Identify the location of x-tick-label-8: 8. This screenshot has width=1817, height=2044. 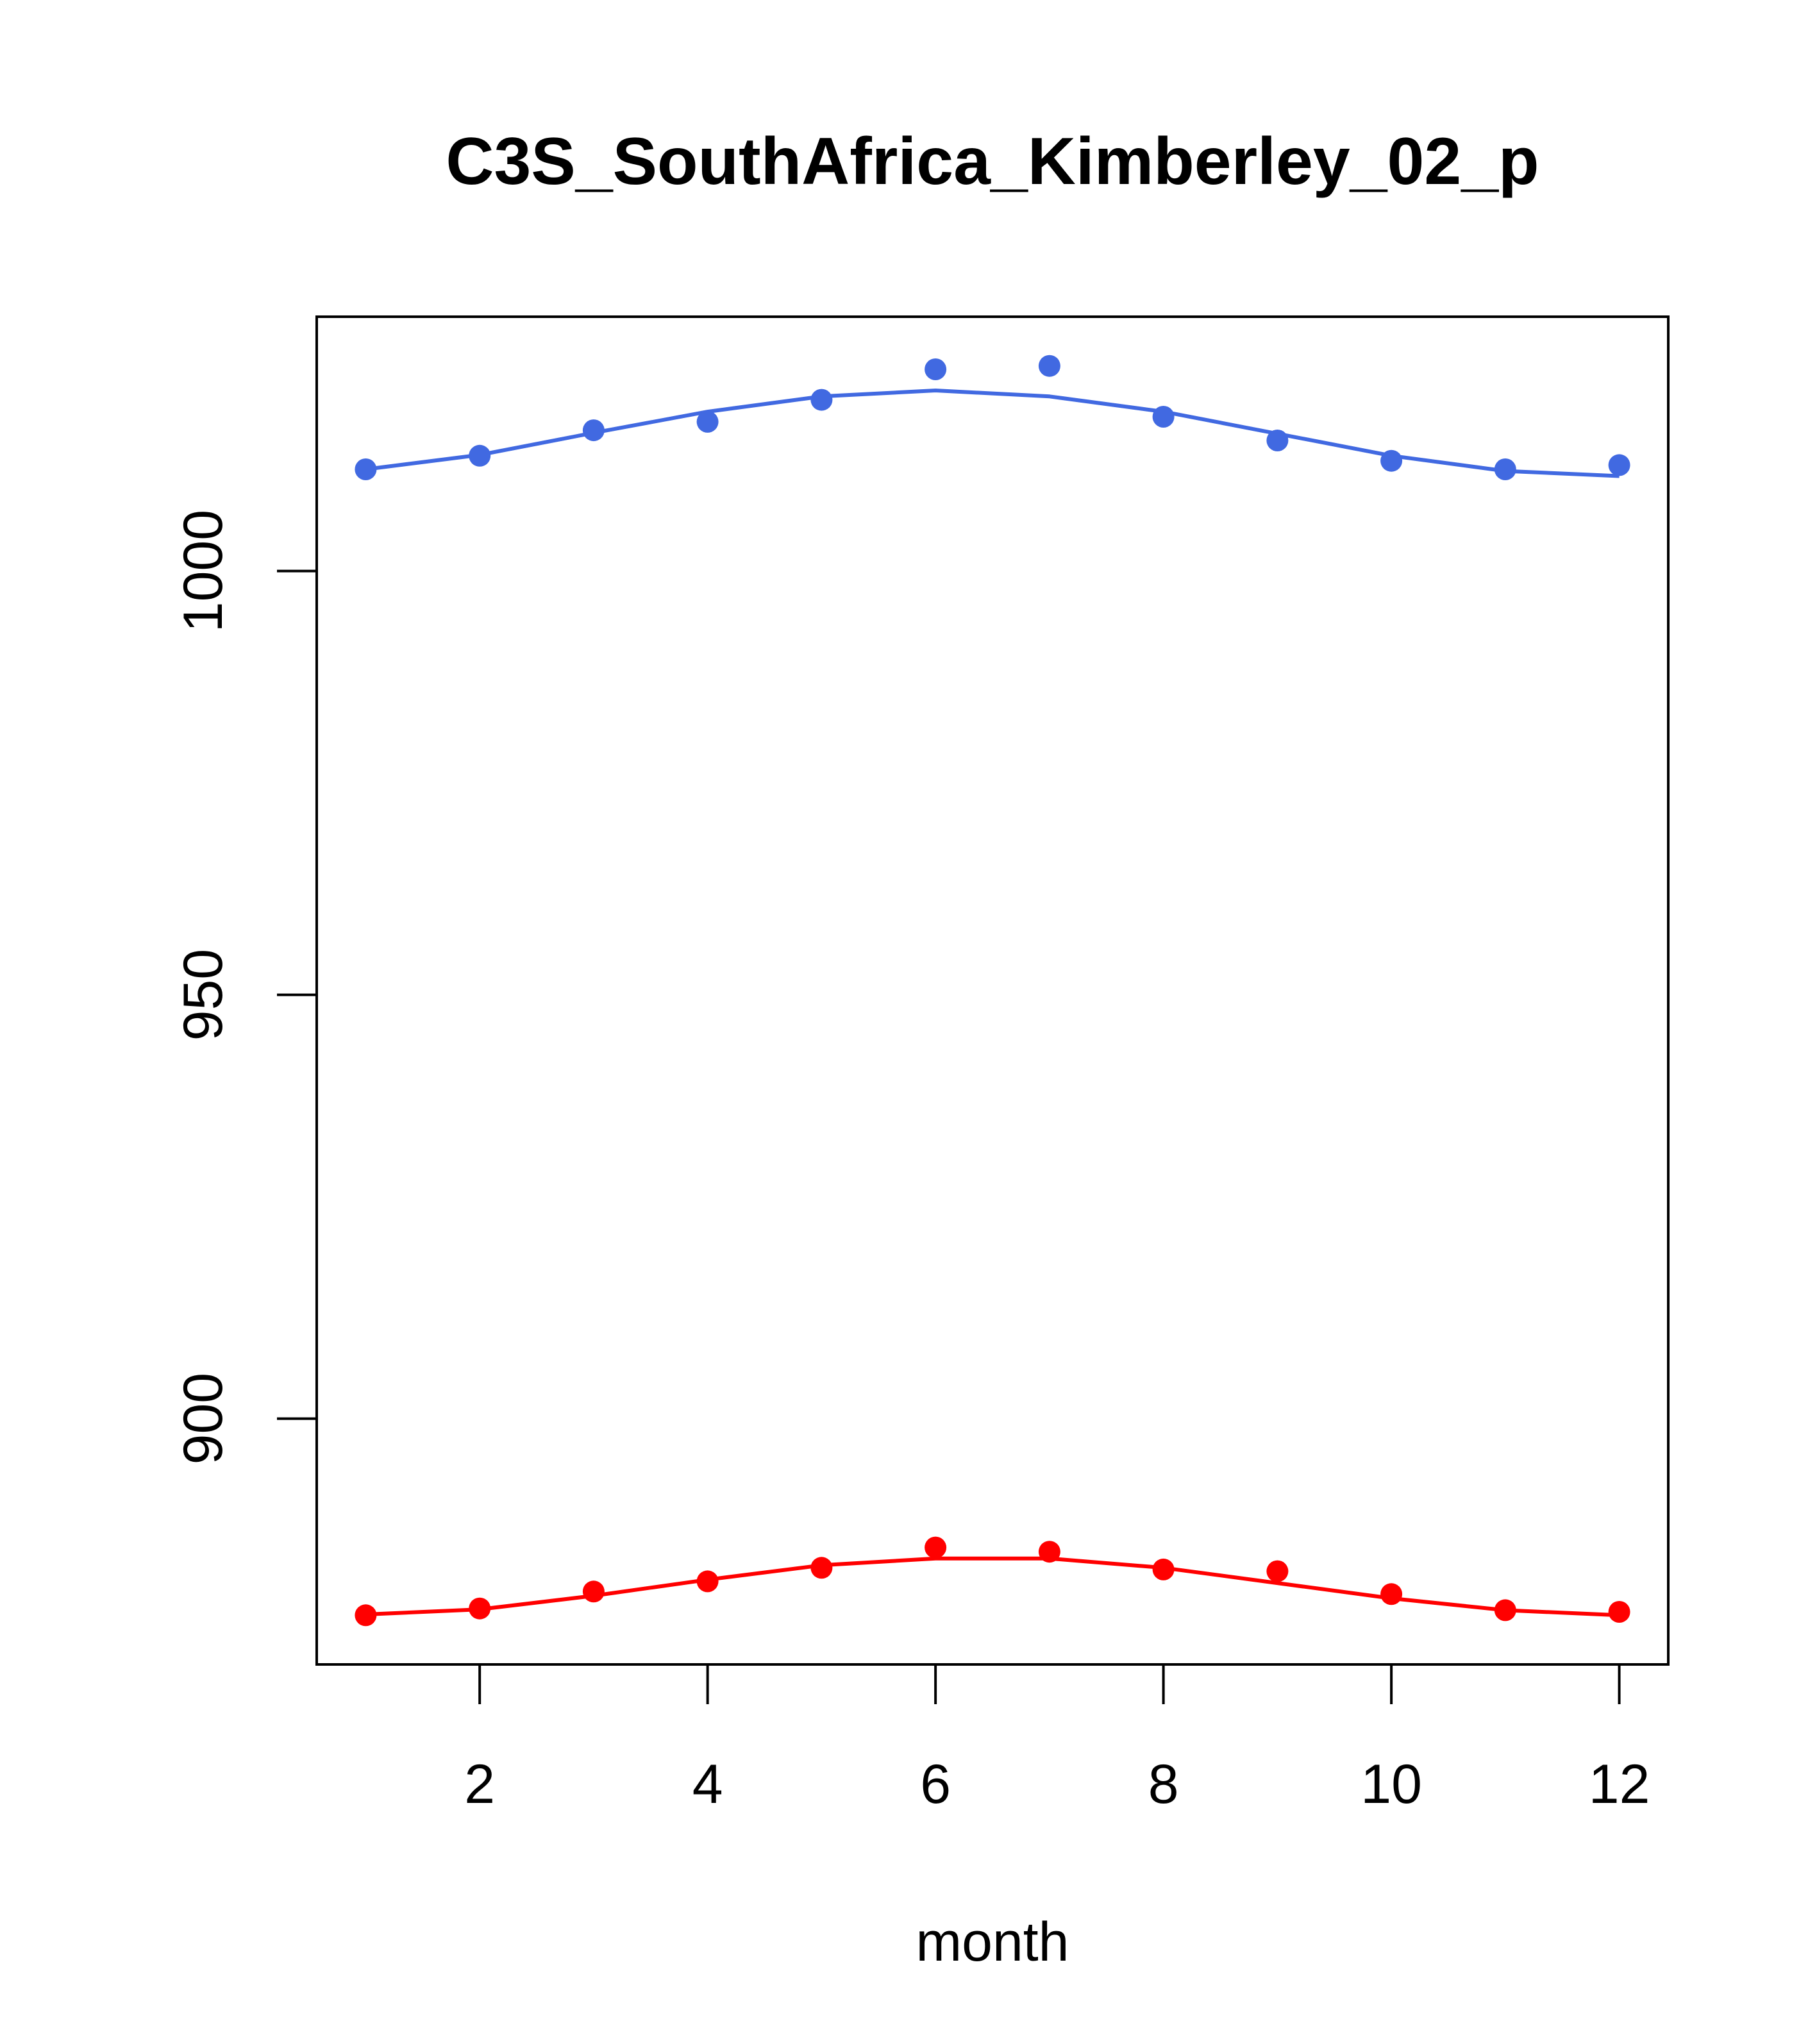
(1163, 1785).